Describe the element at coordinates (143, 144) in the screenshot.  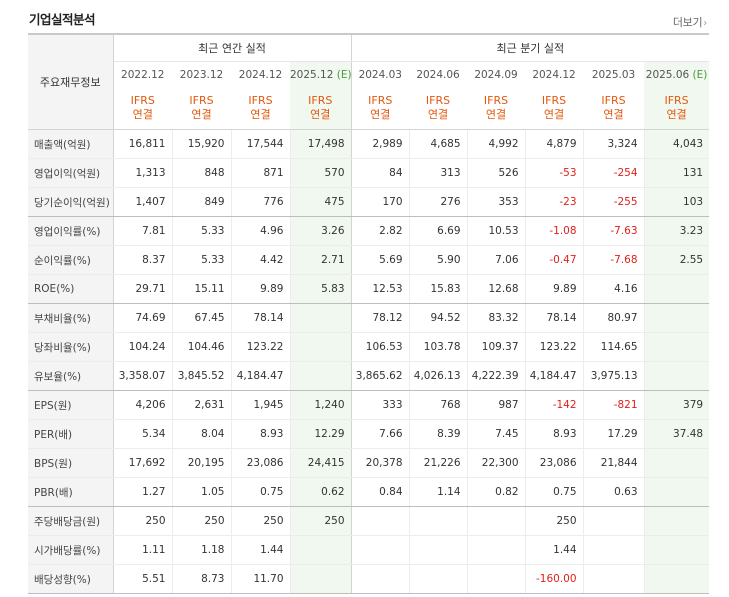
I see `table-cell: 16,811` at that location.